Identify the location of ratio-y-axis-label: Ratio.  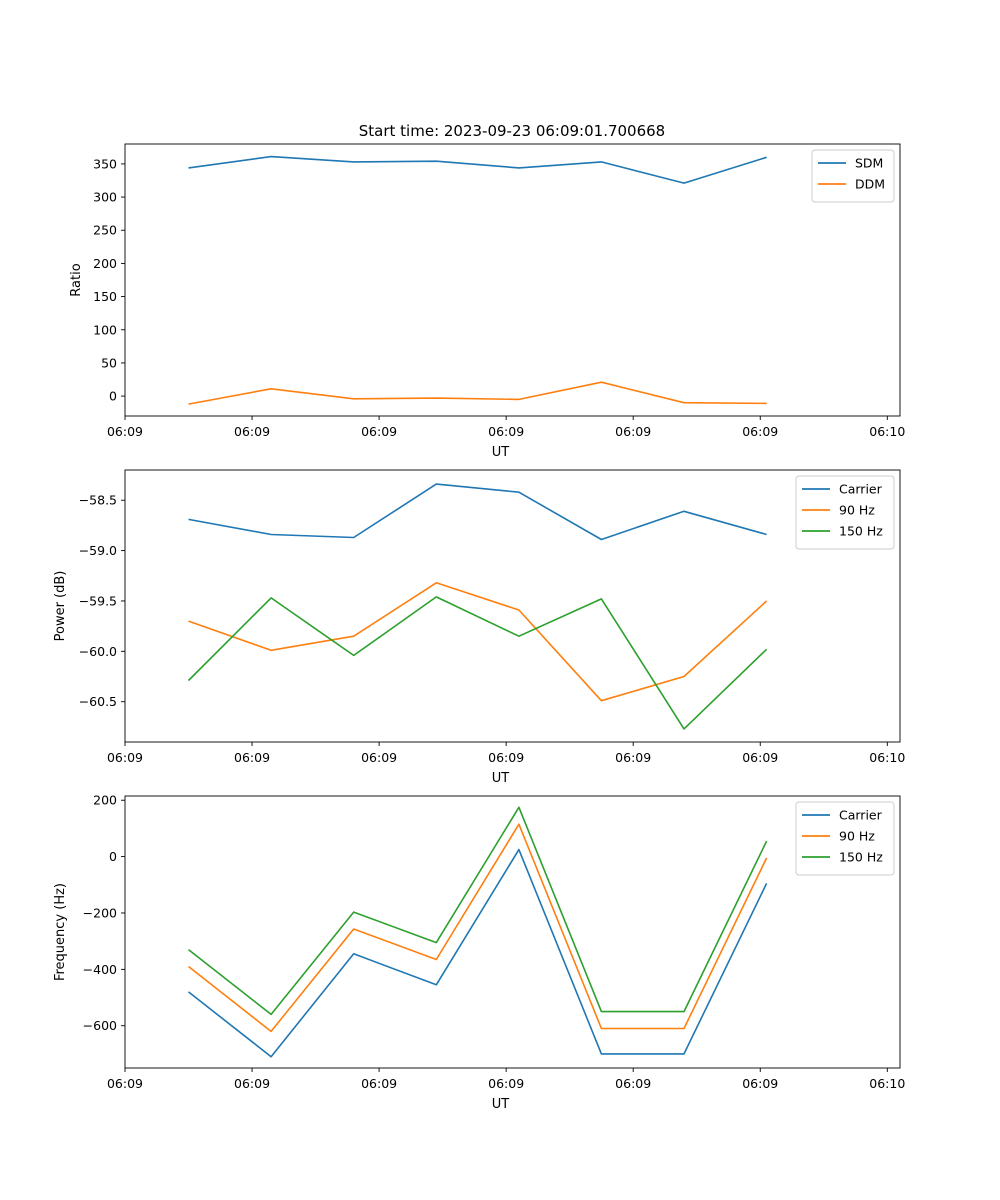
(76, 279).